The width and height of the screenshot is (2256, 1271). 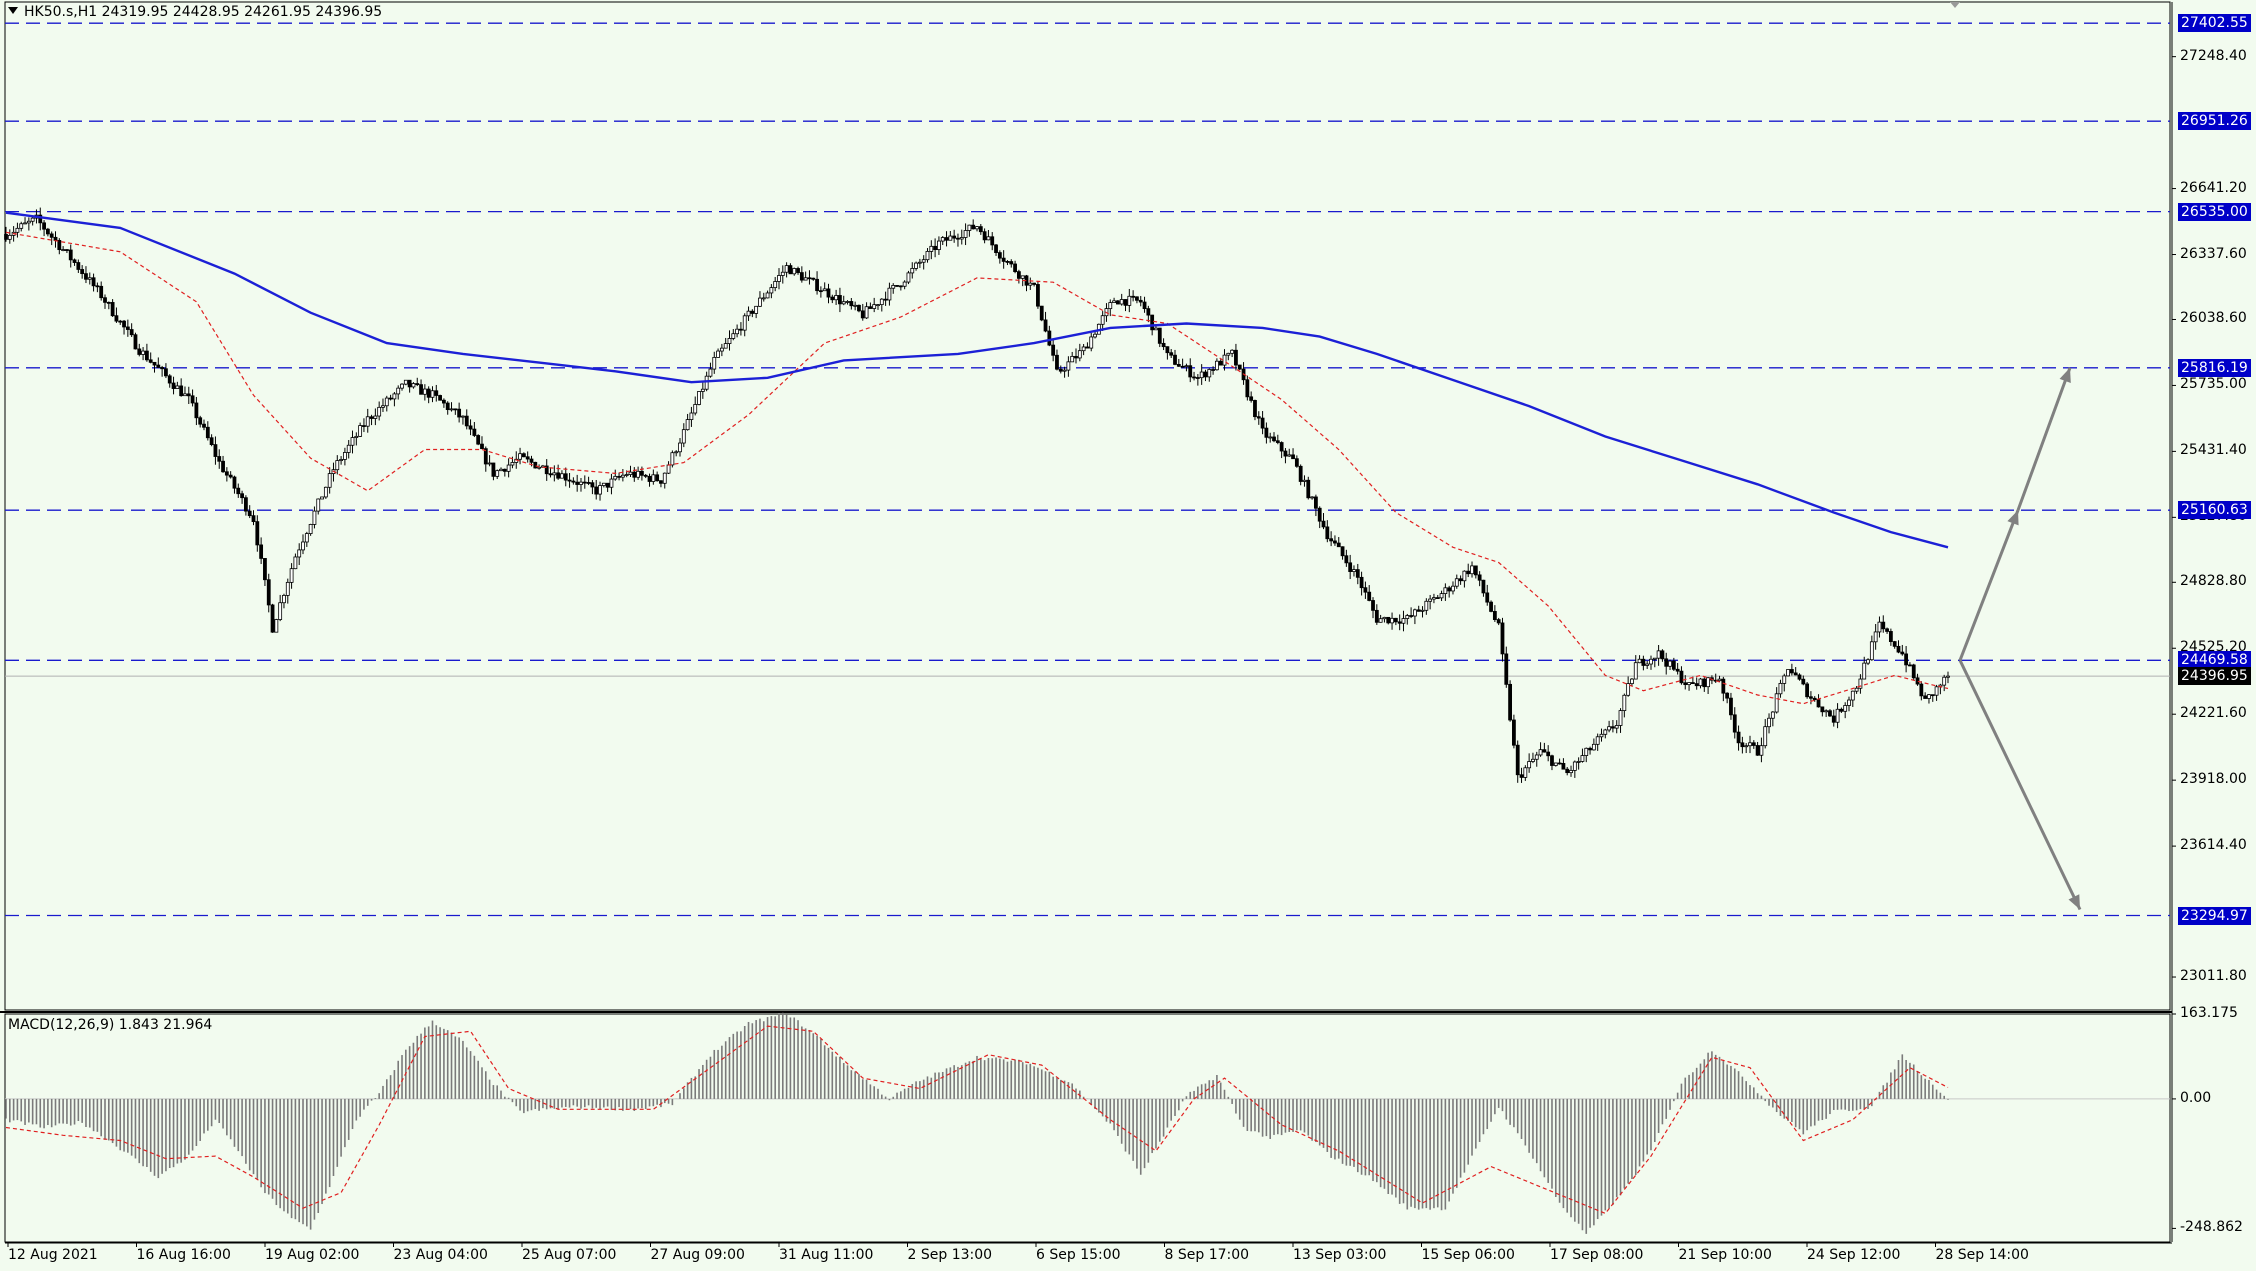 I want to click on macd-tick-label: 0.00, so click(x=2196, y=1097).